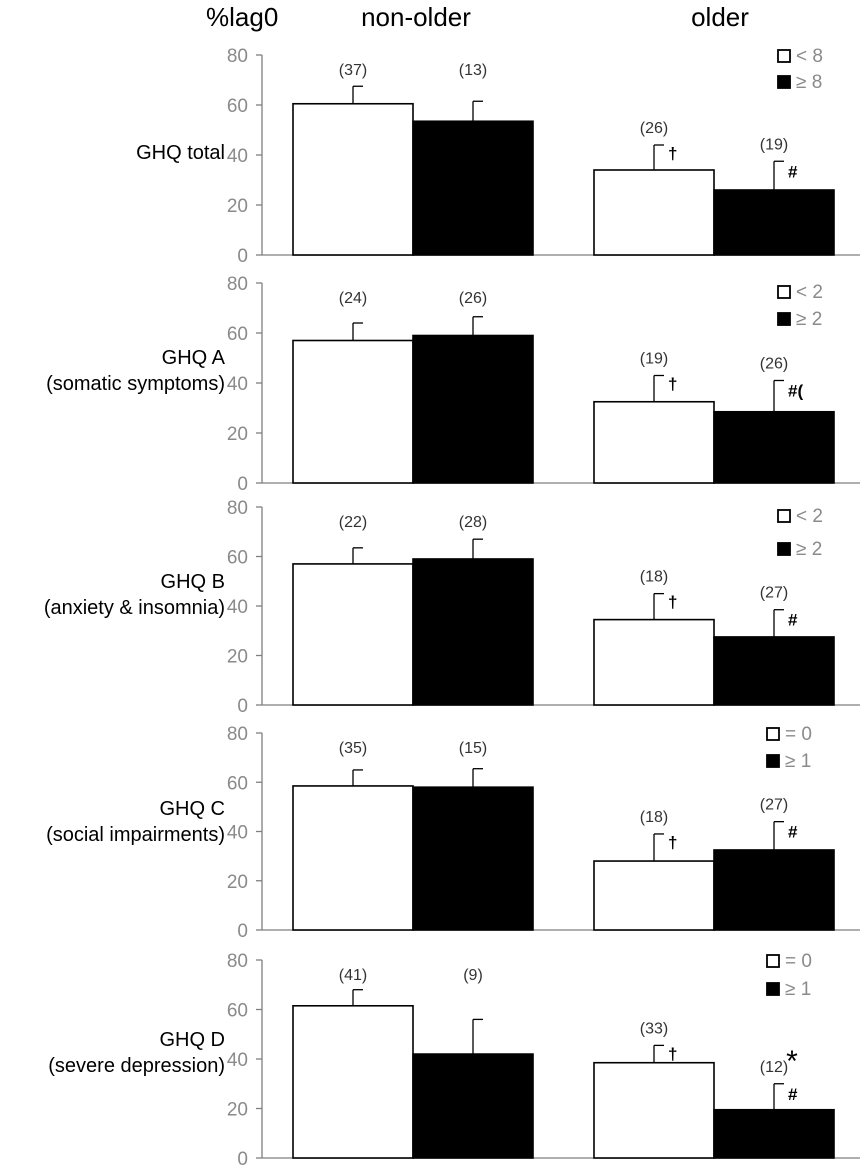  Describe the element at coordinates (473, 522) in the screenshot. I see `n-label: (28)` at that location.